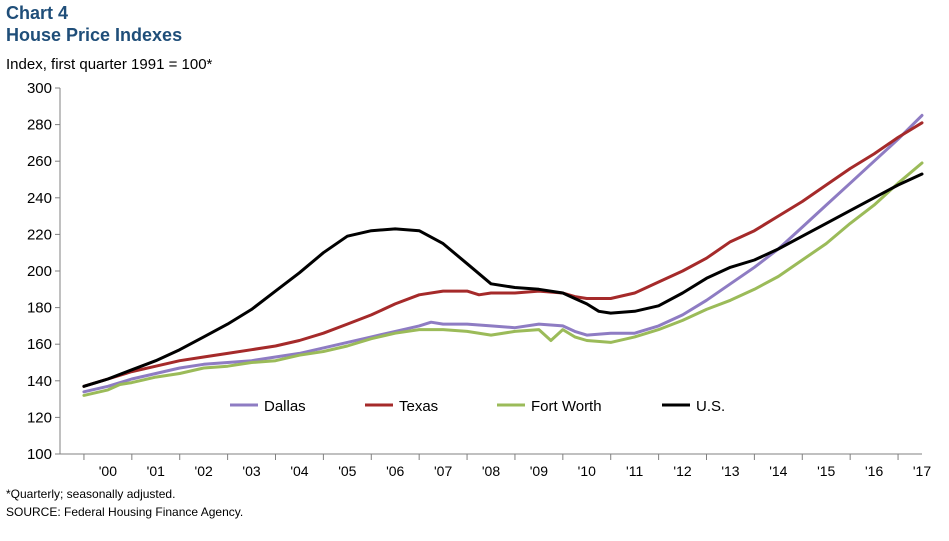 Image resolution: width=949 pixels, height=541 pixels. What do you see at coordinates (39, 125) in the screenshot?
I see `y-tick-label: 280` at bounding box center [39, 125].